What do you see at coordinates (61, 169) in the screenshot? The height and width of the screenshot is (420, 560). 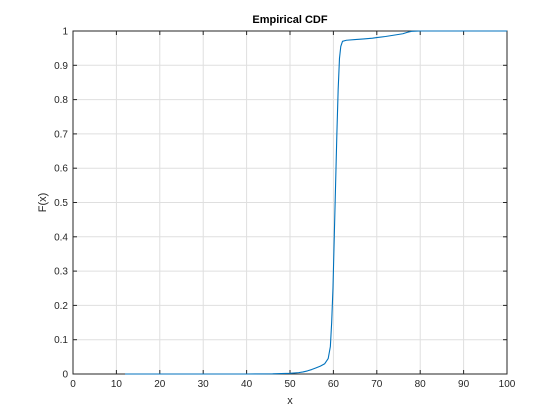 I see `y-tick-label: 0.6` at bounding box center [61, 169].